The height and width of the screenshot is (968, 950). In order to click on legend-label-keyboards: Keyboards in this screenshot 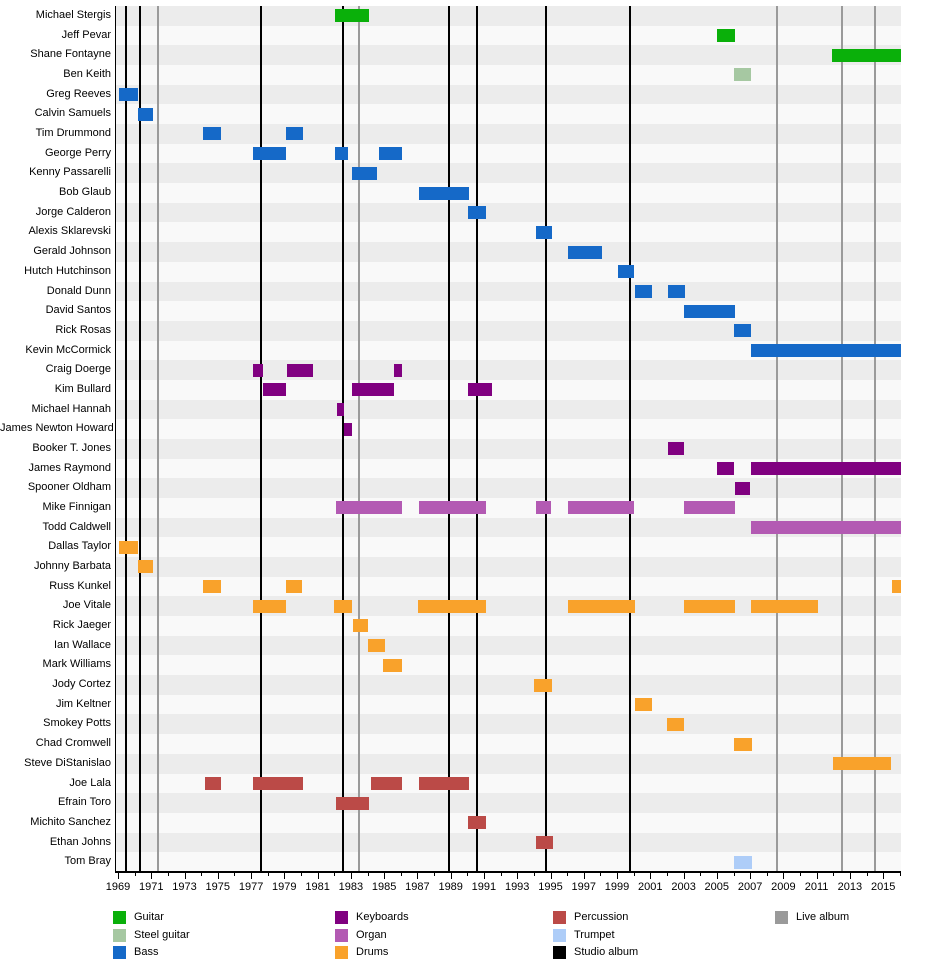, I will do `click(382, 917)`.